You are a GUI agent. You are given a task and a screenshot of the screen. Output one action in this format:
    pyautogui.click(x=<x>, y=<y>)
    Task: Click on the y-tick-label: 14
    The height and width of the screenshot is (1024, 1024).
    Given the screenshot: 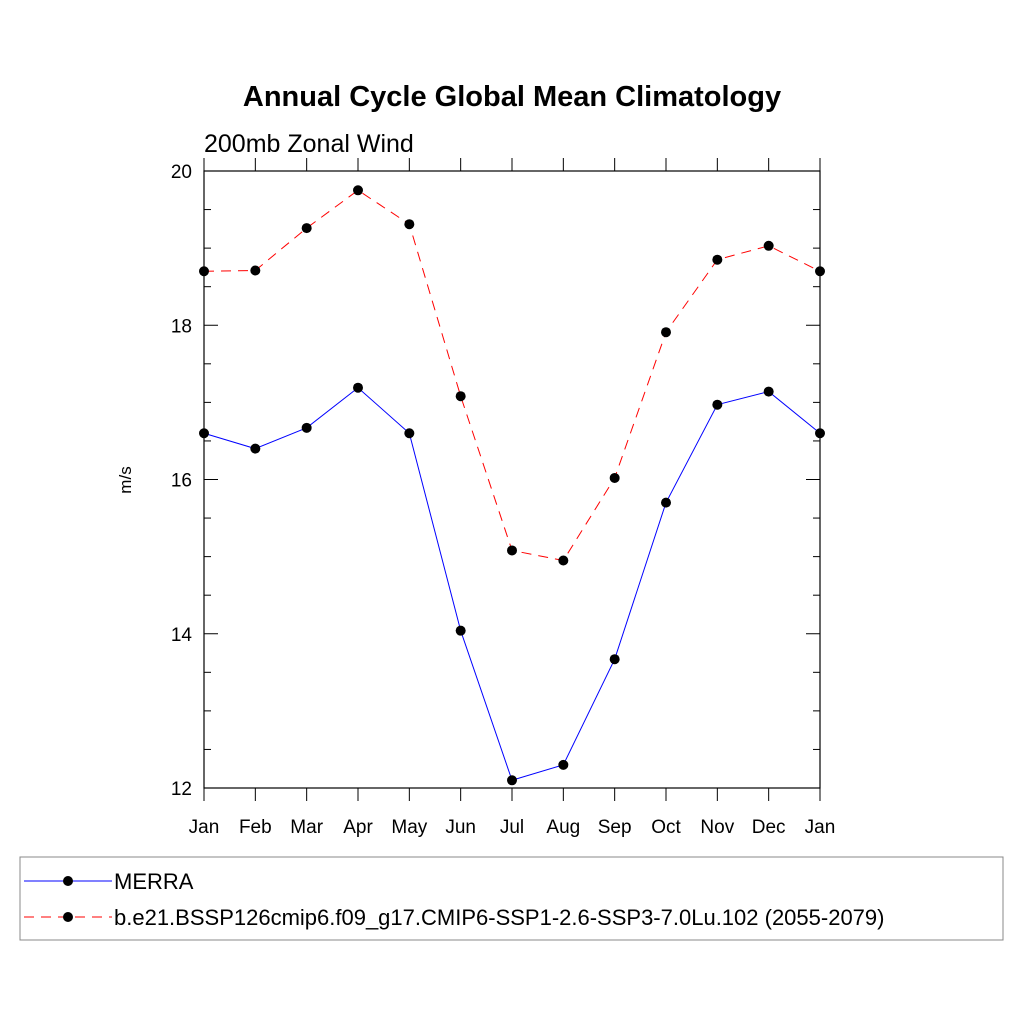 What is the action you would take?
    pyautogui.click(x=182, y=635)
    